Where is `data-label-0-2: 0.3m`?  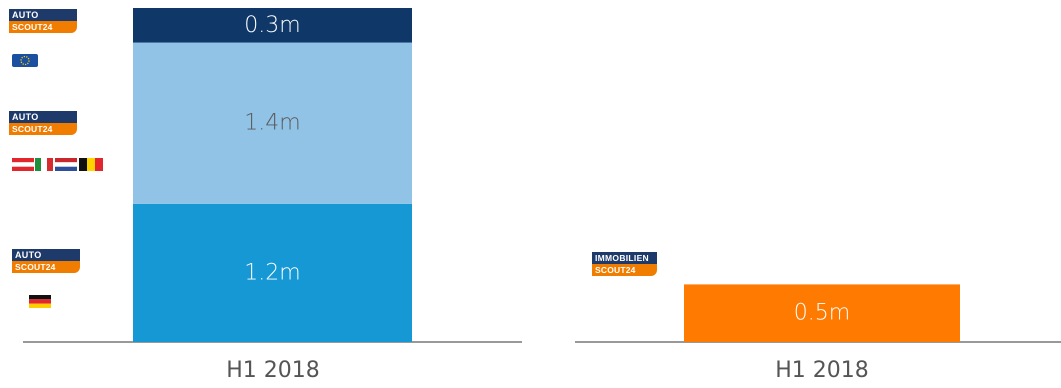
data-label-0-2: 0.3m is located at coordinates (272, 25).